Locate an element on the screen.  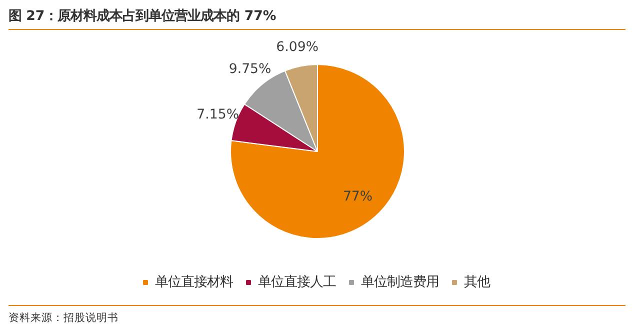
data-label: 6.09% is located at coordinates (297, 47).